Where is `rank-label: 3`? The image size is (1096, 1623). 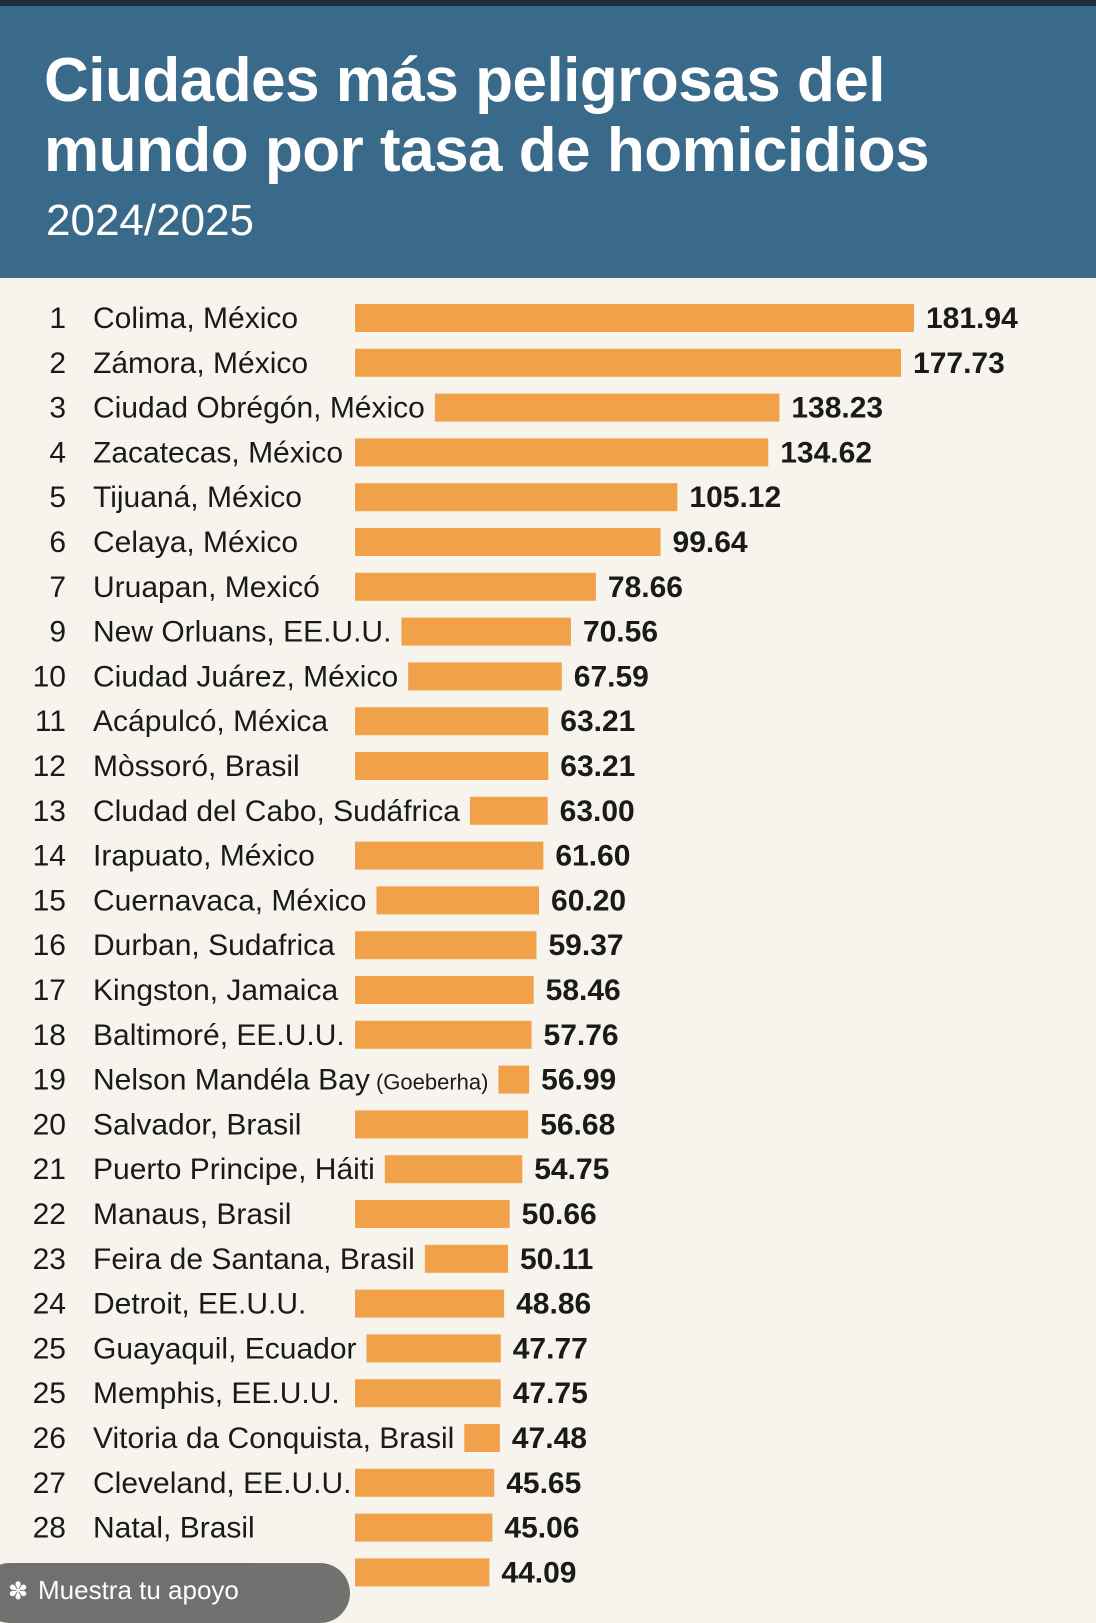 rank-label: 3 is located at coordinates (57, 408).